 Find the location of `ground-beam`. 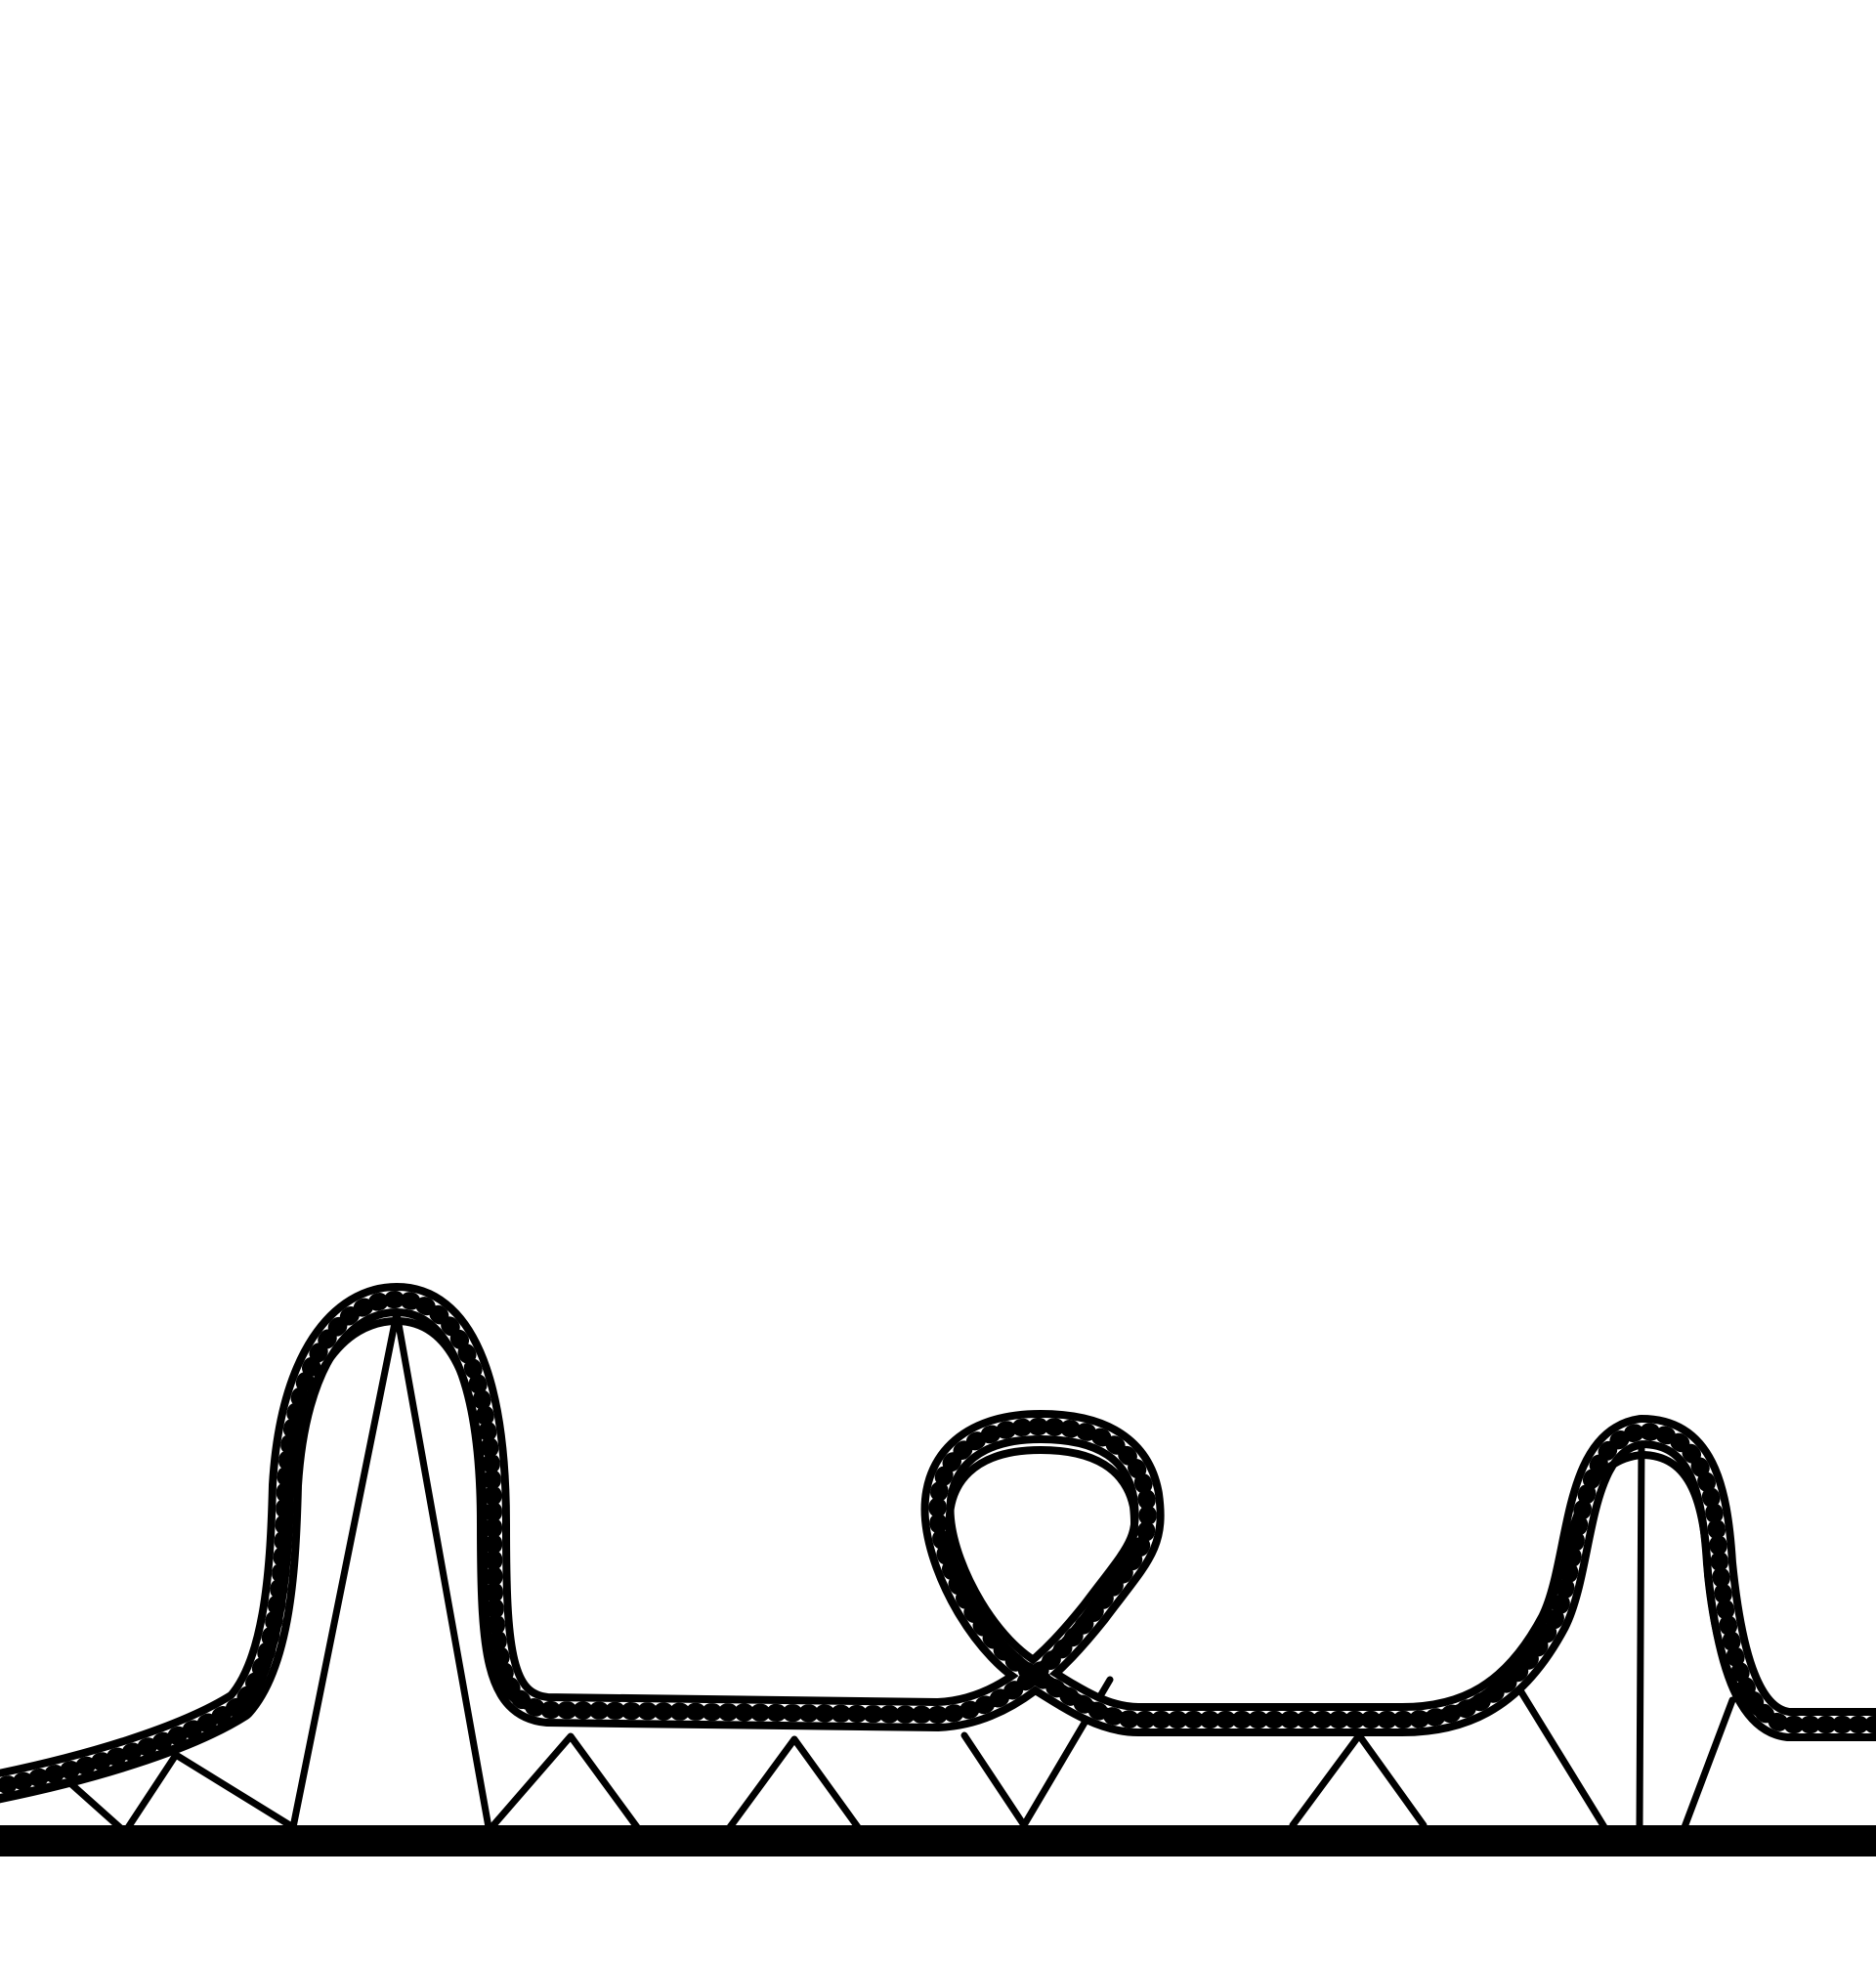

ground-beam is located at coordinates (938, 1840).